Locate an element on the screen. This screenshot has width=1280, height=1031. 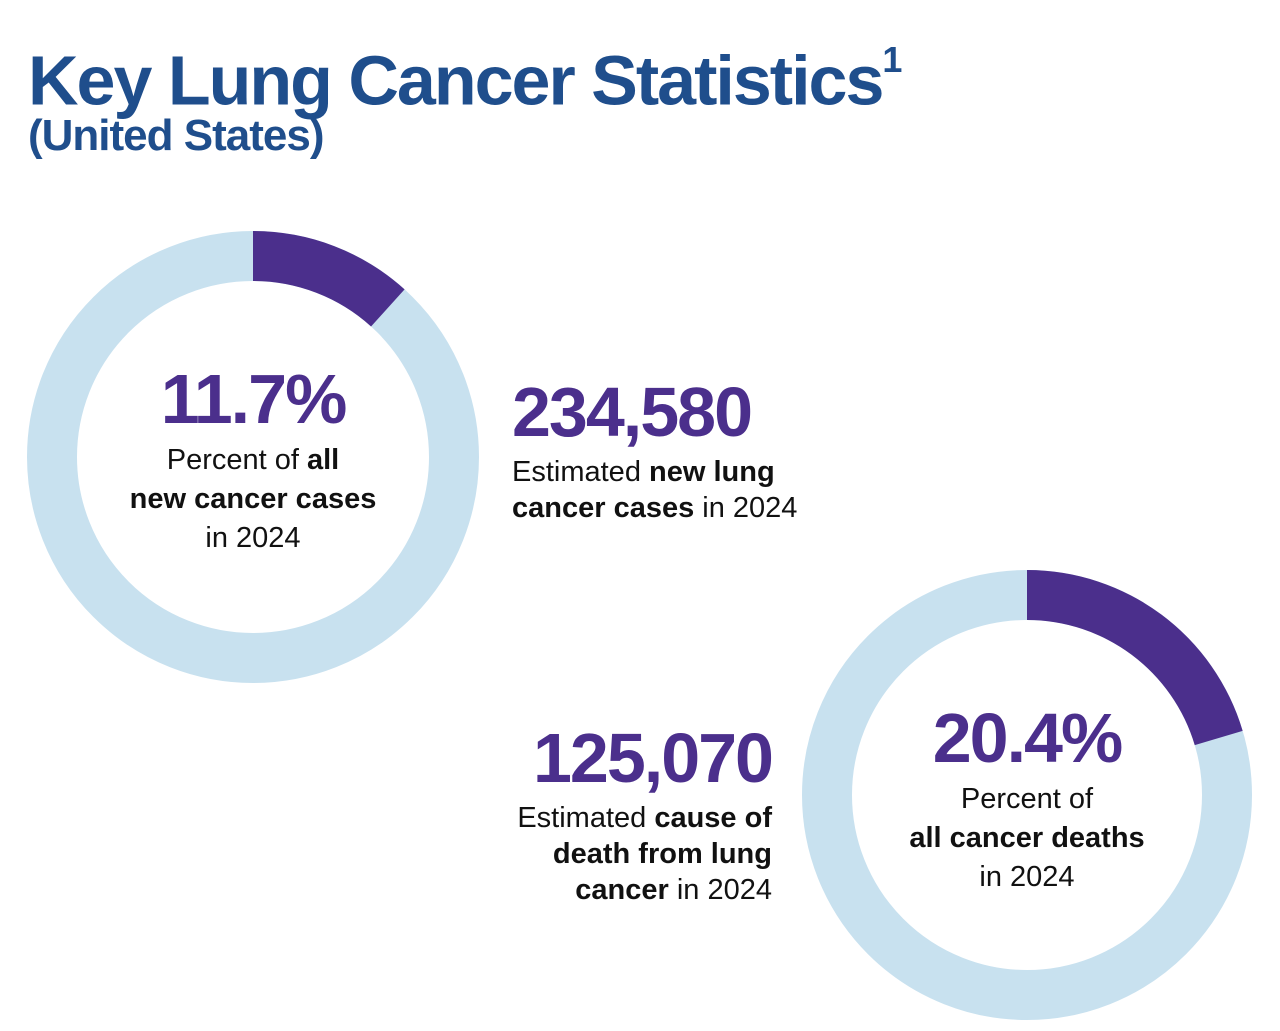
deaths-percent-label: Percent of all cancer deaths in 2024 is located at coordinates (1027, 838).